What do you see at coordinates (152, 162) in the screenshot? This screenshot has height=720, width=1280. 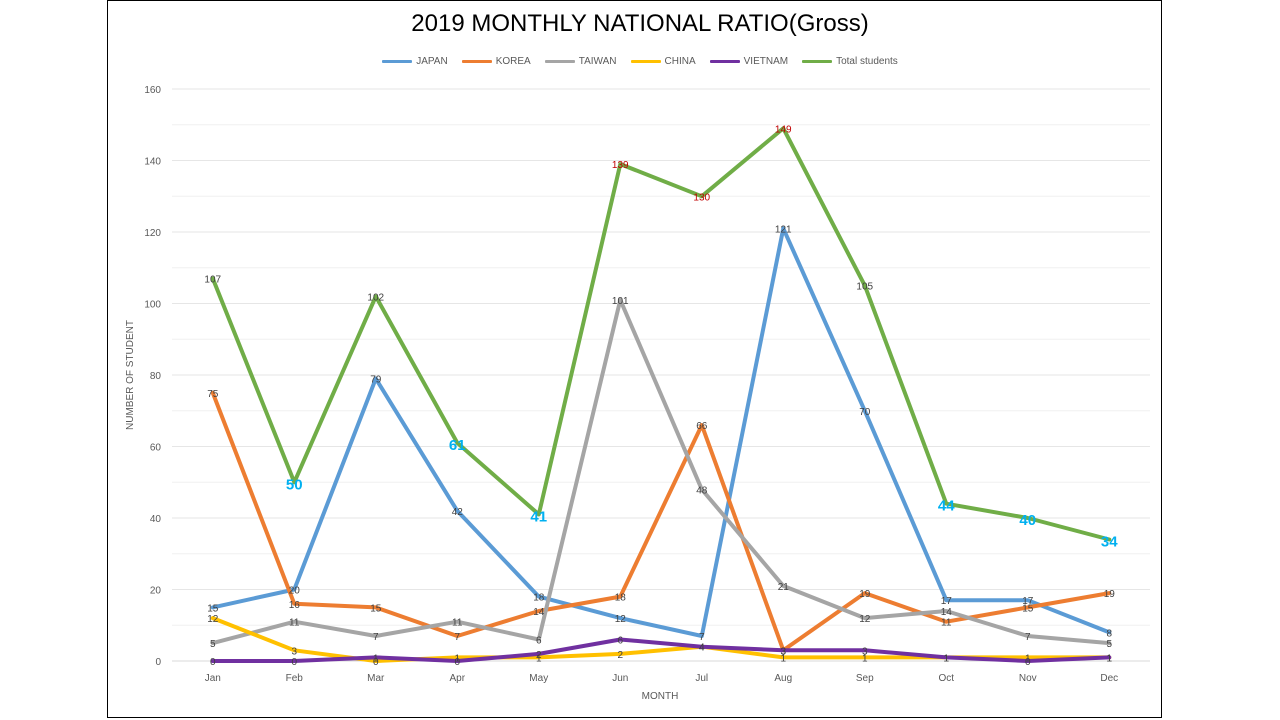 I see `y-tick-label: 140` at bounding box center [152, 162].